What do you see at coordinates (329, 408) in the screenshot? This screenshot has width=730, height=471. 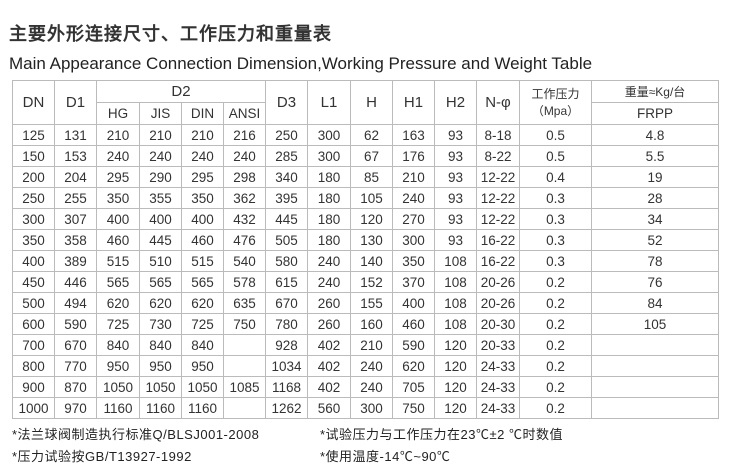 I see `table-cell: 560` at bounding box center [329, 408].